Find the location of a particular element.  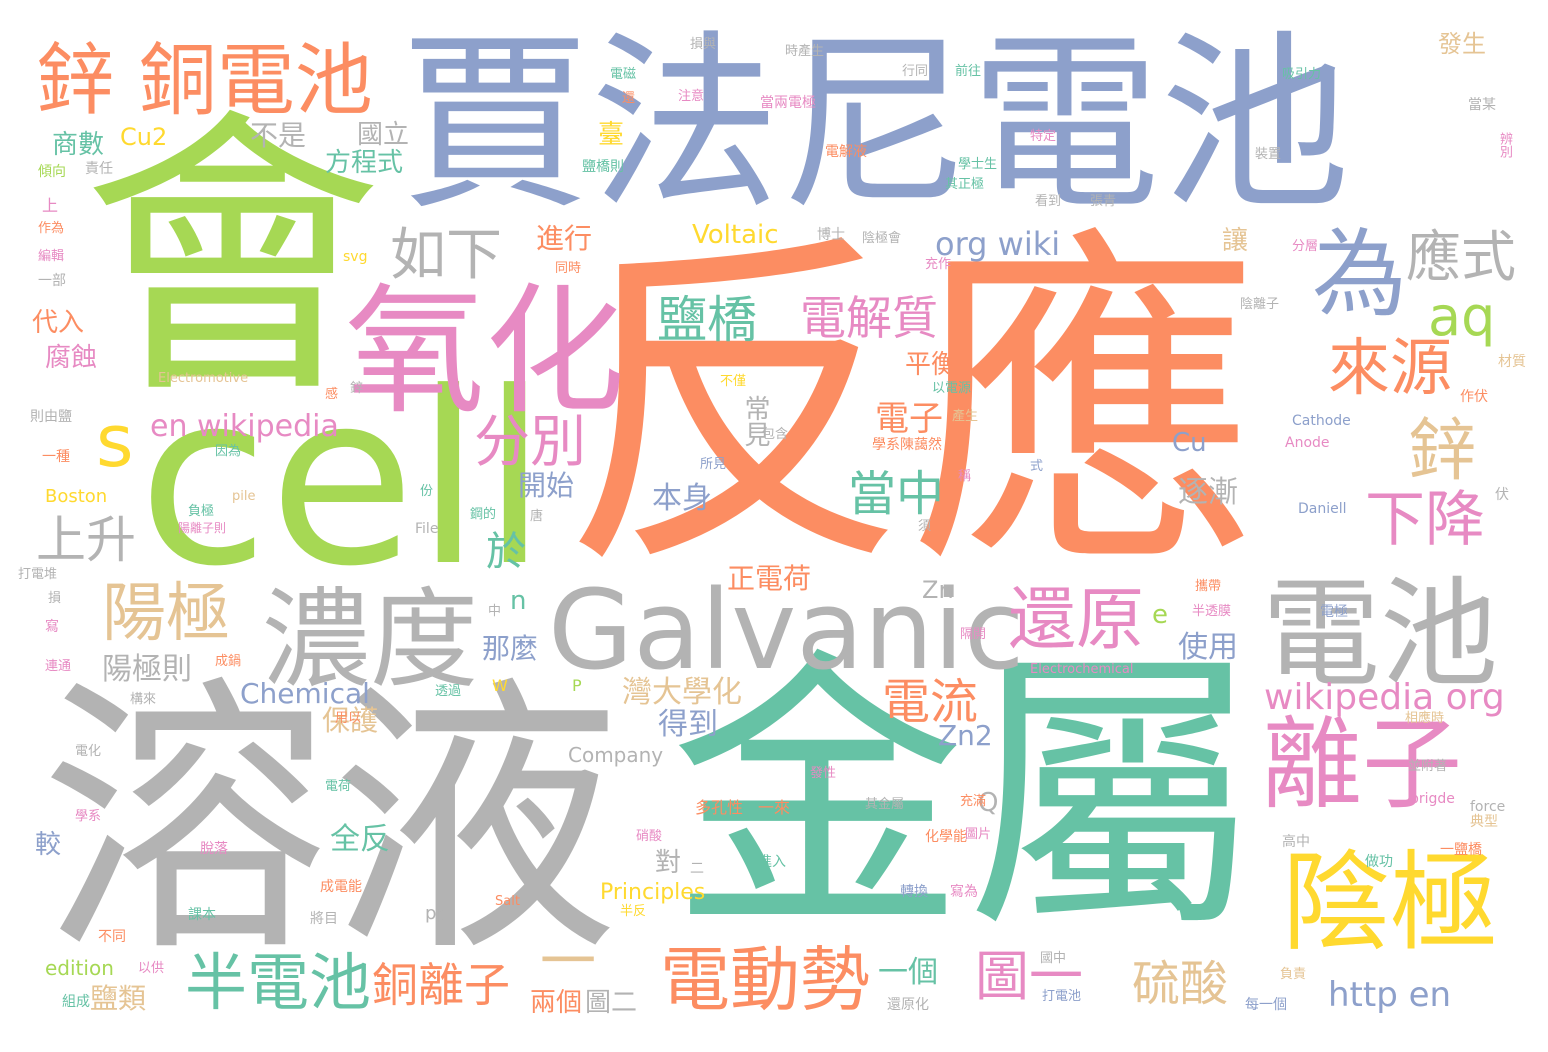

word-diandongshi: 電動勢 is located at coordinates (765, 980).